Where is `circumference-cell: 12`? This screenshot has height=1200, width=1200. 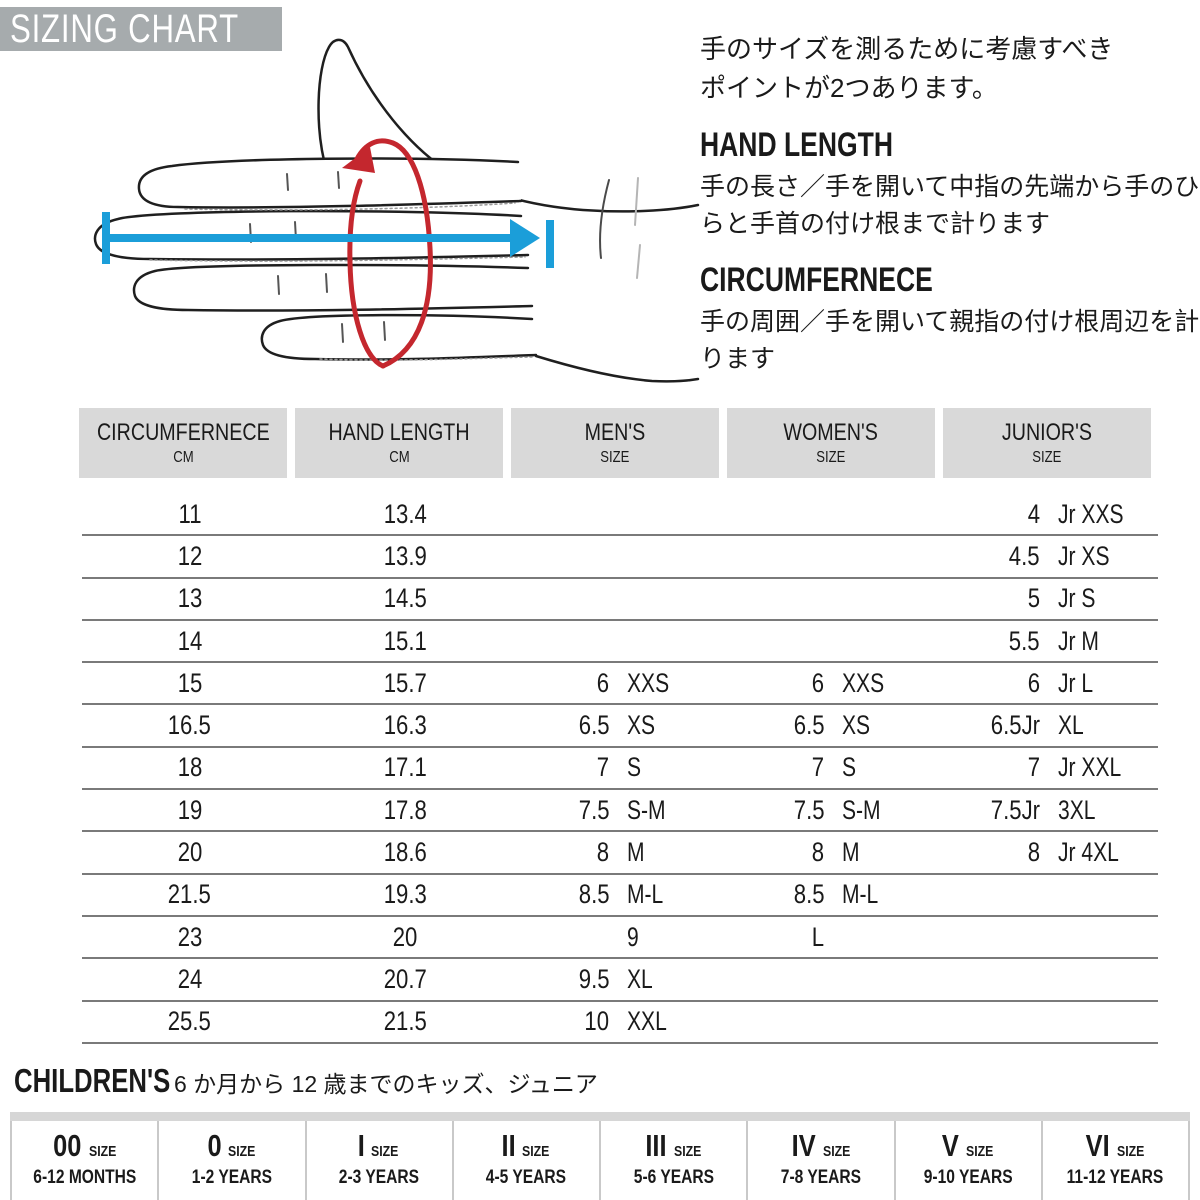
circumference-cell: 12 is located at coordinates (189, 556).